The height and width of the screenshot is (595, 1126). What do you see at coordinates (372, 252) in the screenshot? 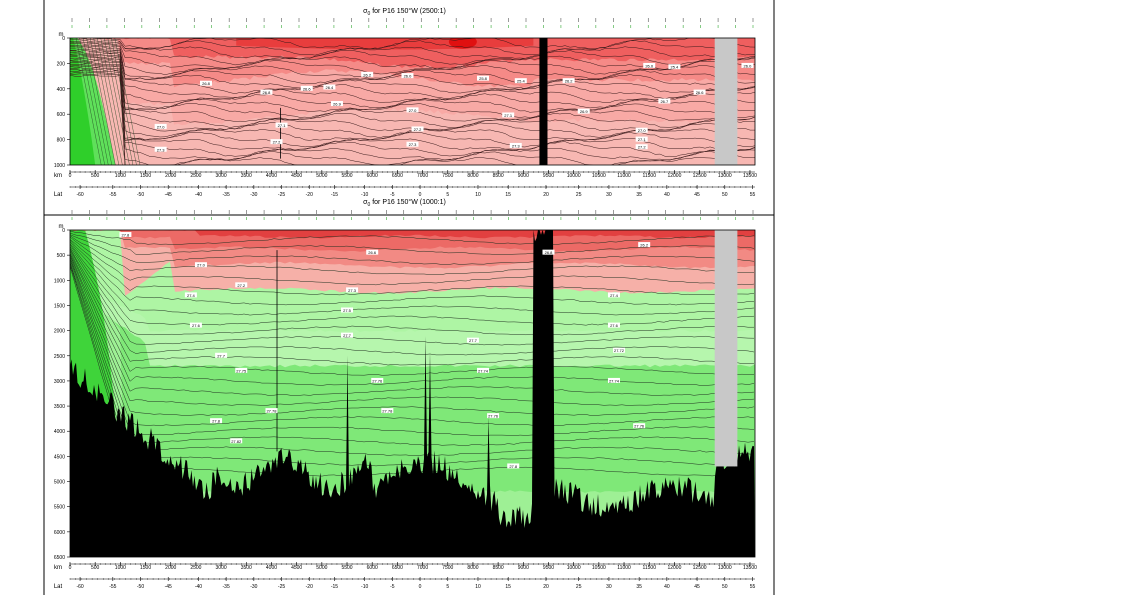
I see `contour-label: 26.6` at bounding box center [372, 252].